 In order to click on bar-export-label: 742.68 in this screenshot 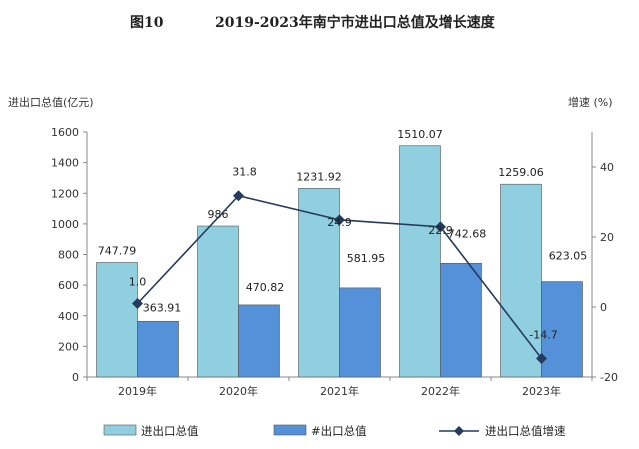, I will do `click(467, 233)`.